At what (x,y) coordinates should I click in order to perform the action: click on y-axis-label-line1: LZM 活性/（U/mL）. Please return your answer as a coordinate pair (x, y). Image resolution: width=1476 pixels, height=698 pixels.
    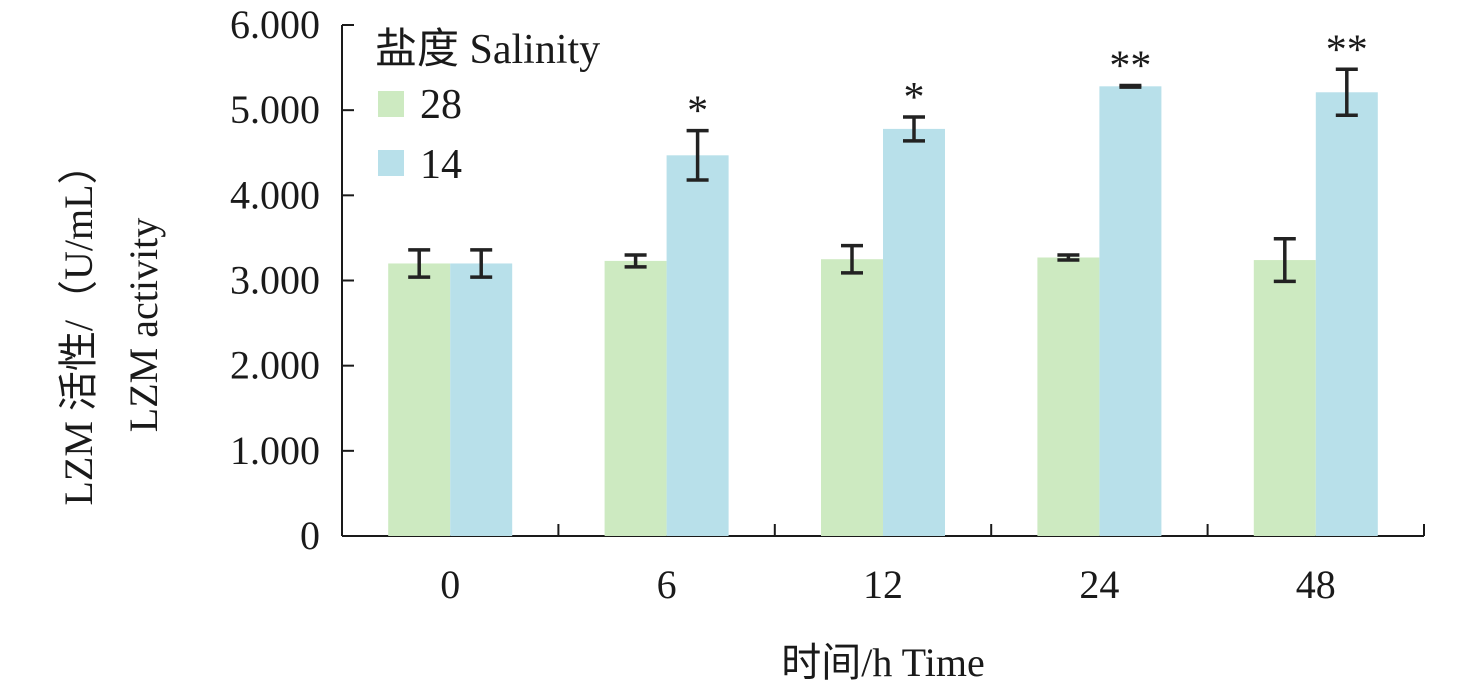
    Looking at the image, I should click on (78, 324).